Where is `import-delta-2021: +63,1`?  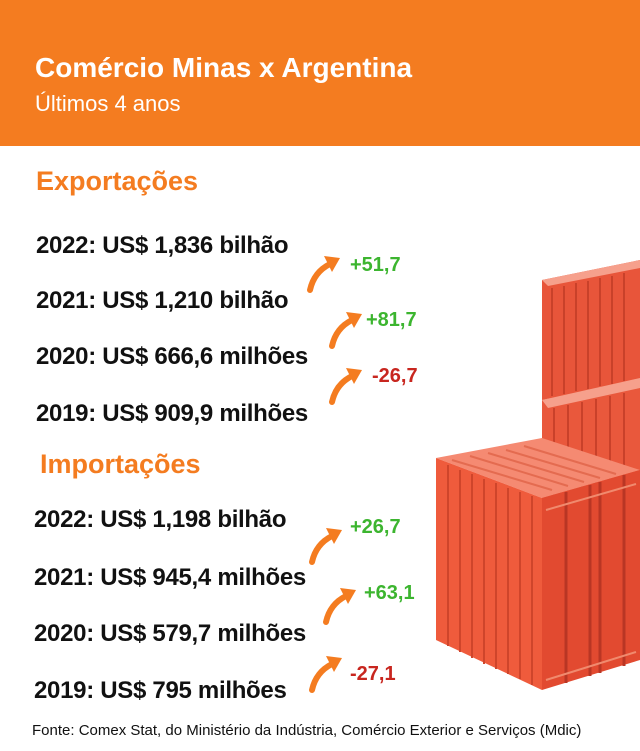 import-delta-2021: +63,1 is located at coordinates (389, 593).